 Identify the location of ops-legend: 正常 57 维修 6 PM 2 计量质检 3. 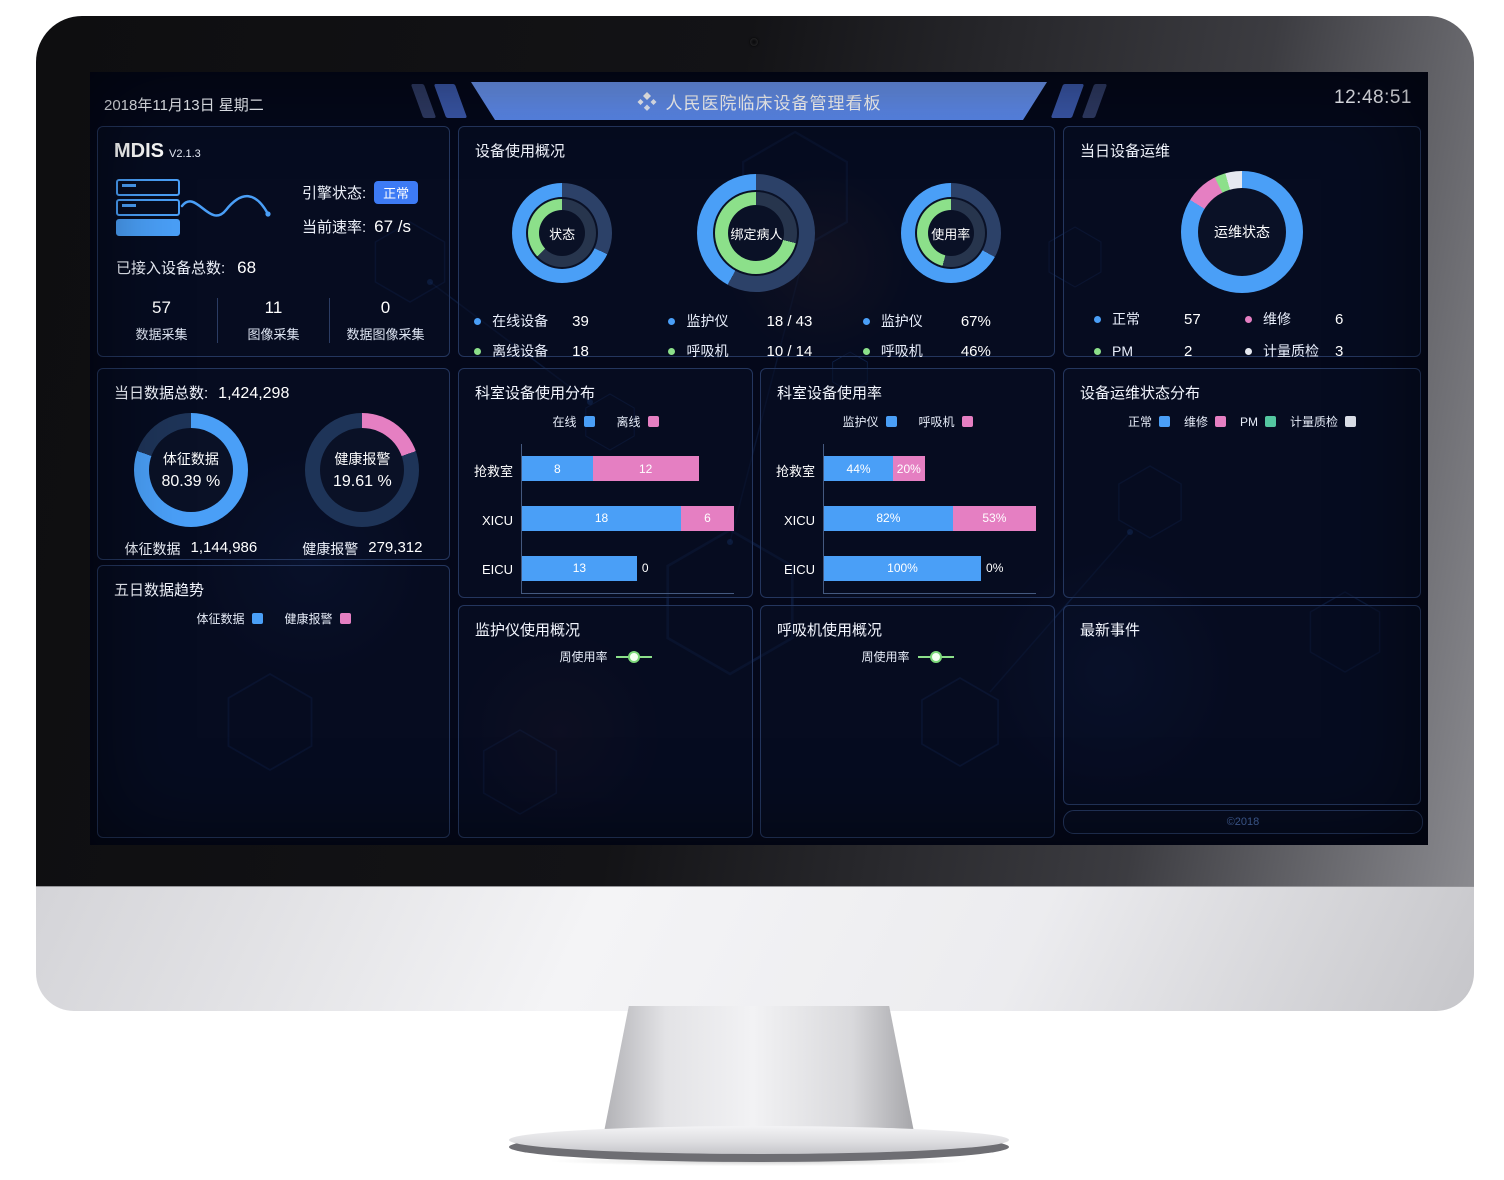
(1242, 335).